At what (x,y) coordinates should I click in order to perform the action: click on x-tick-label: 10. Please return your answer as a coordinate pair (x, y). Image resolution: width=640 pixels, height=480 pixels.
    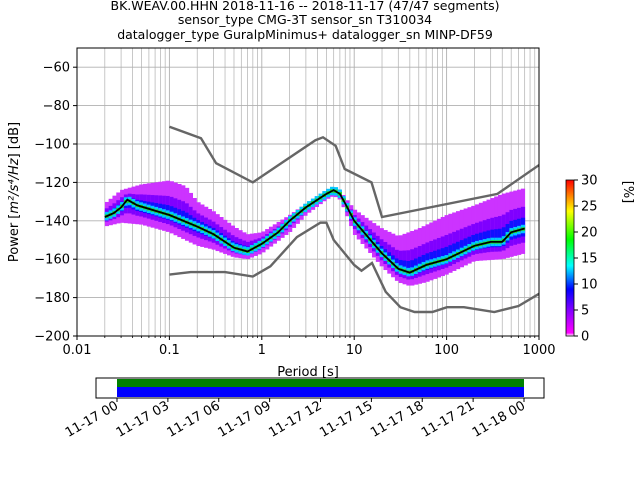
    Looking at the image, I should click on (354, 350).